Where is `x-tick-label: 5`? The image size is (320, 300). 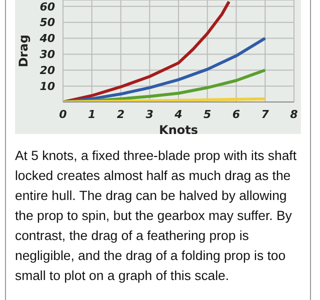
x-tick-label: 5 is located at coordinates (208, 114).